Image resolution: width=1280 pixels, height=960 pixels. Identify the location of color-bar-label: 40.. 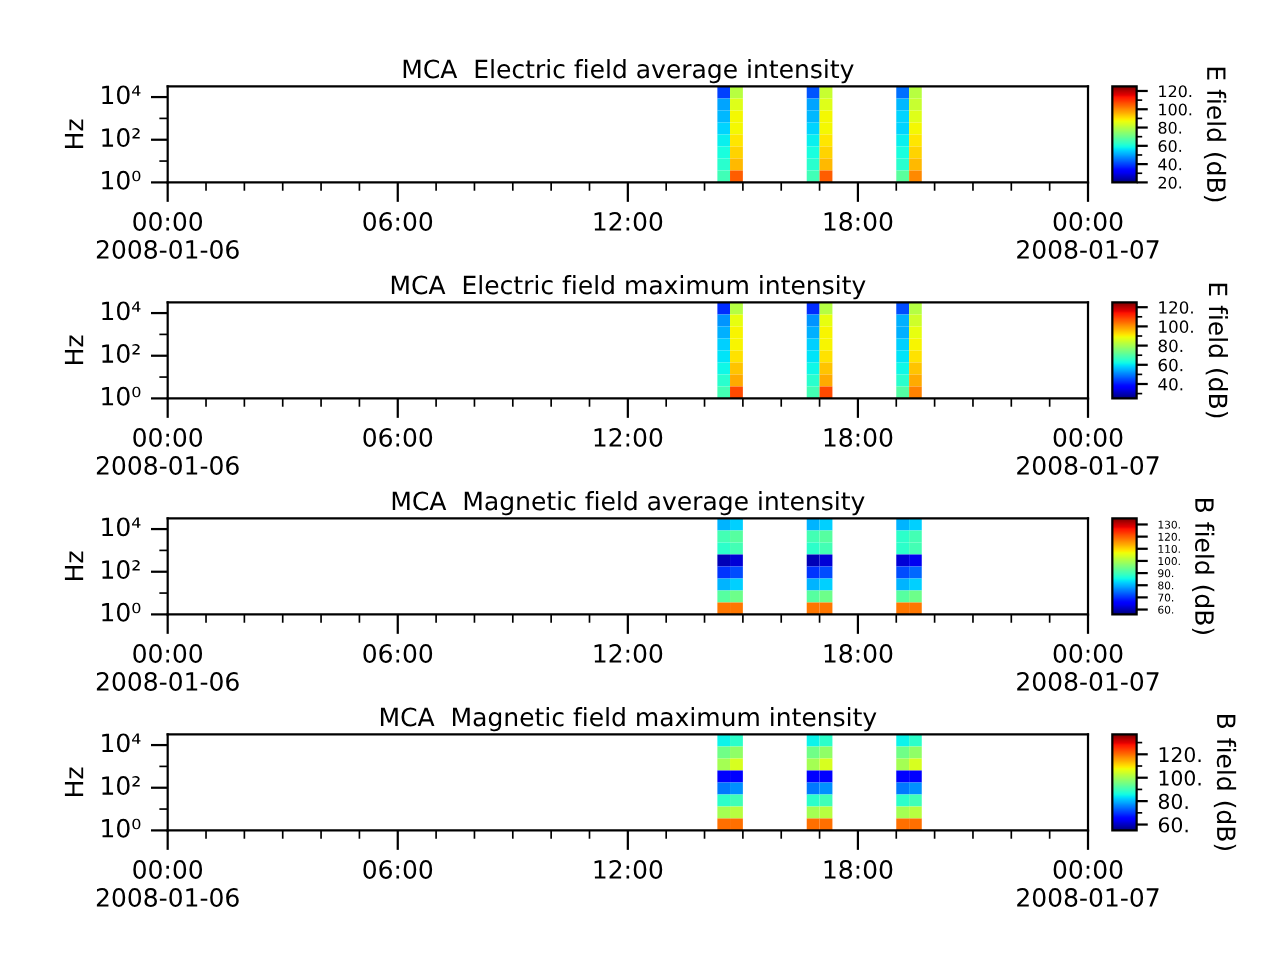
(1170, 384).